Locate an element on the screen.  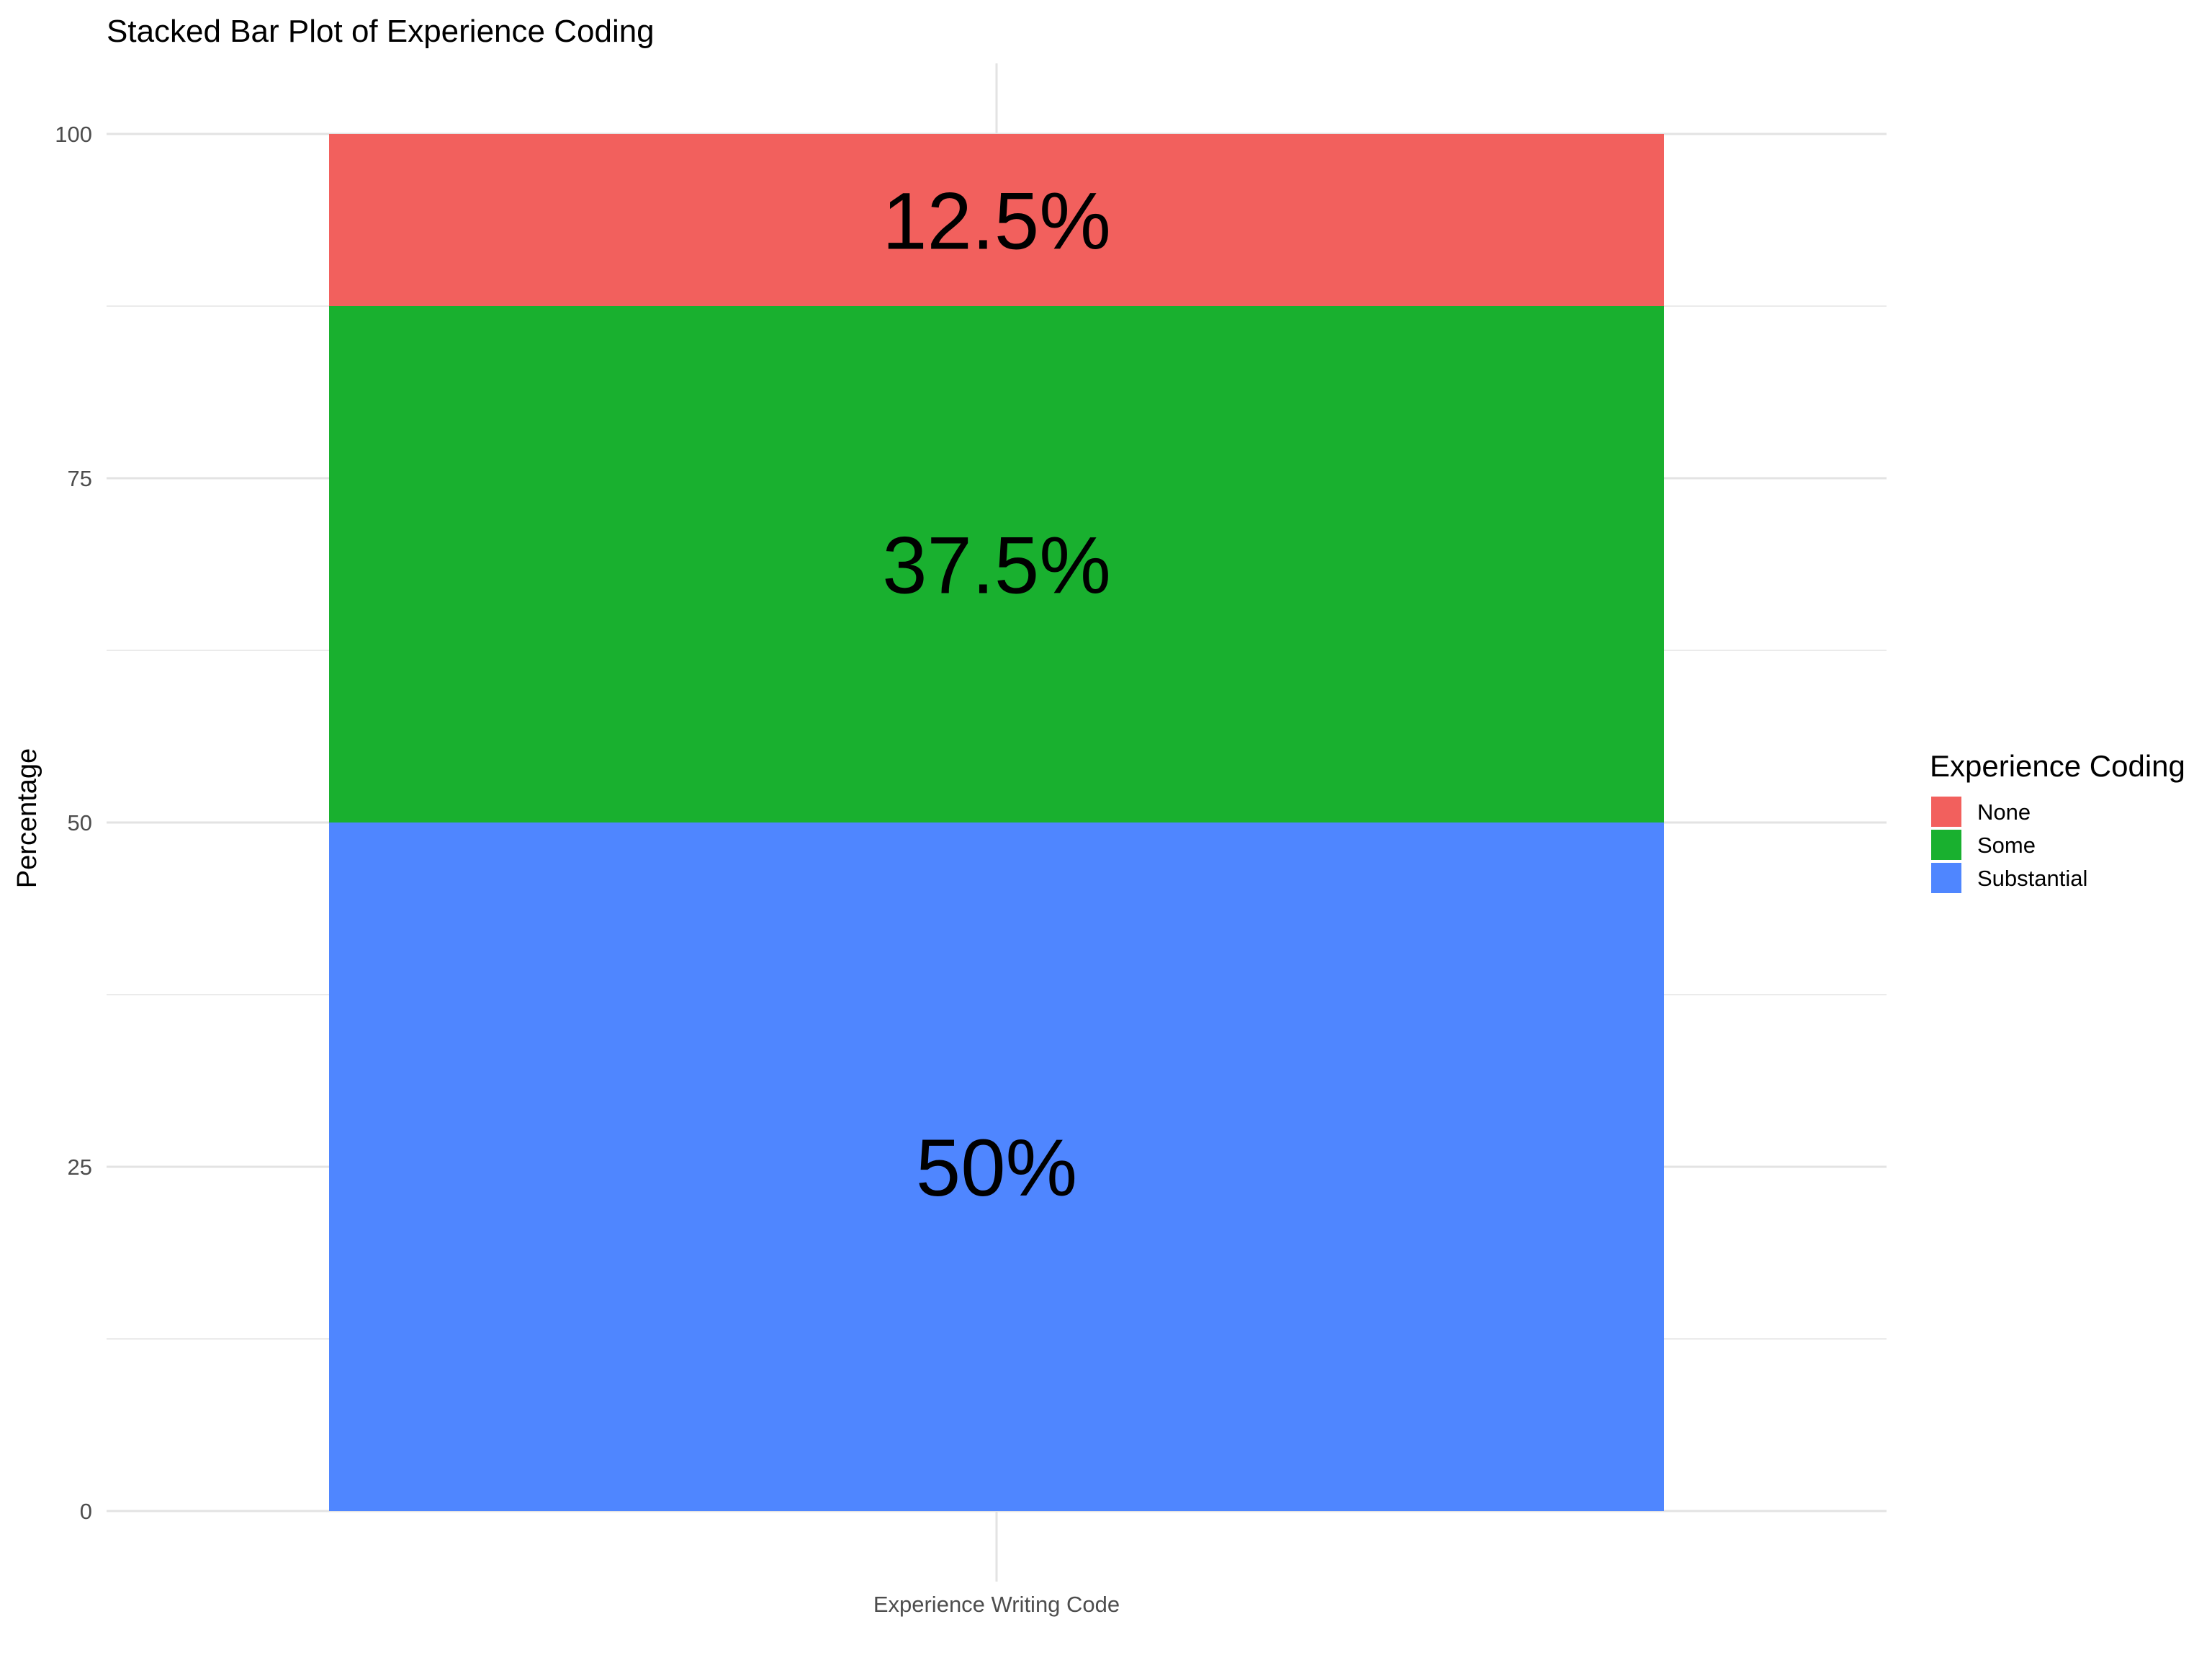
legend-label: None is located at coordinates (2004, 812).